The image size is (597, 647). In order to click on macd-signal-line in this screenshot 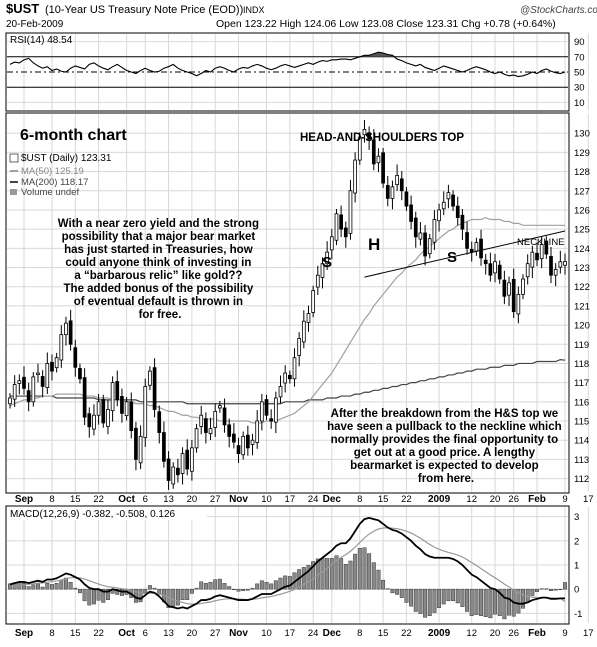, I will do `click(287, 566)`.